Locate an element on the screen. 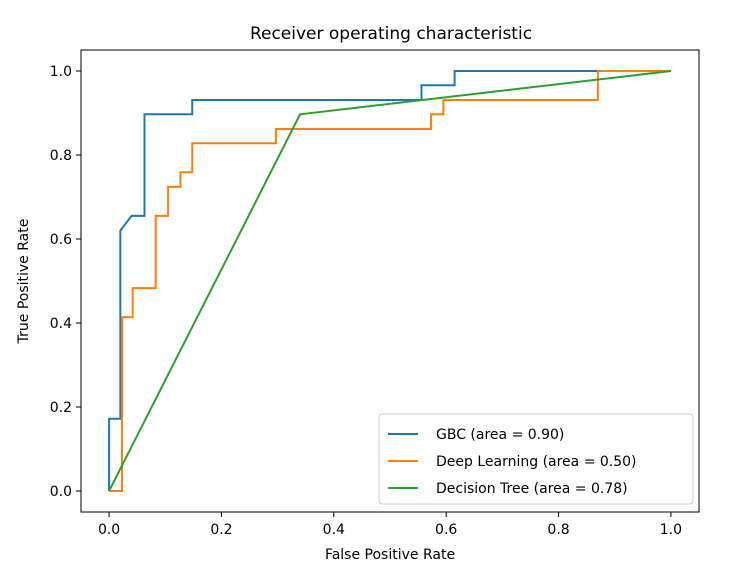 The height and width of the screenshot is (584, 730). x-tick-label-4: 0.8 is located at coordinates (558, 530).